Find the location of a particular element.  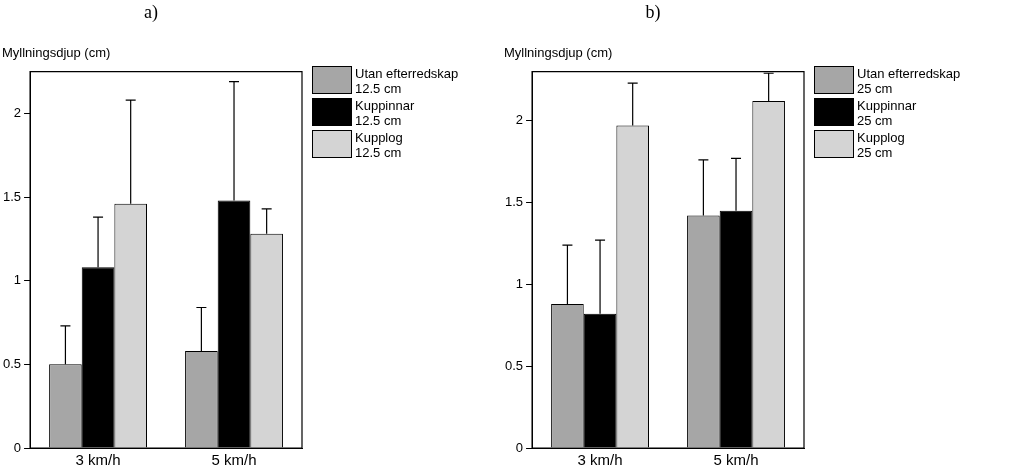

chart-title: b) is located at coordinates (653, 12).